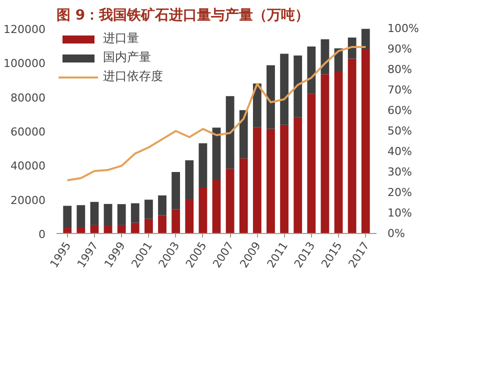  Describe the element at coordinates (403, 28) in the screenshot. I see `y2-tick-label: 100%` at that location.